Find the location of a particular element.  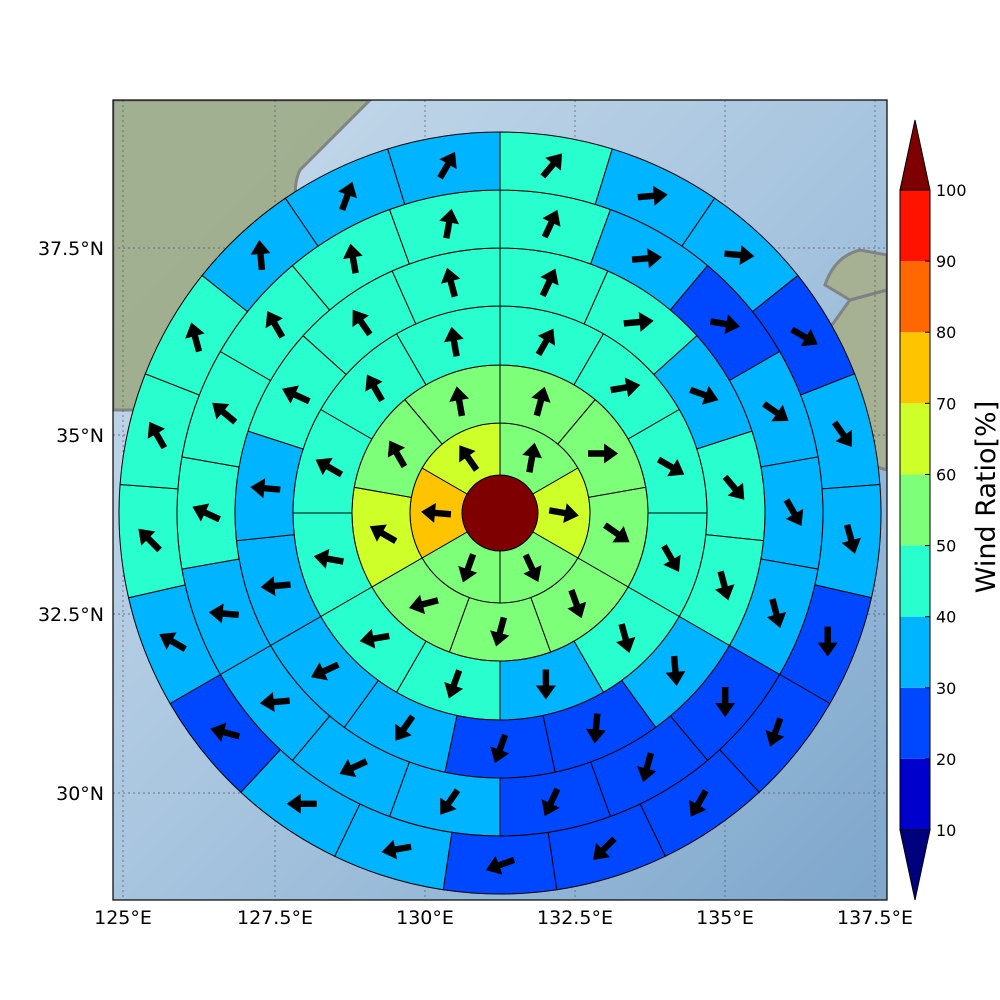

colorbar-under-extension is located at coordinates (915, 865).